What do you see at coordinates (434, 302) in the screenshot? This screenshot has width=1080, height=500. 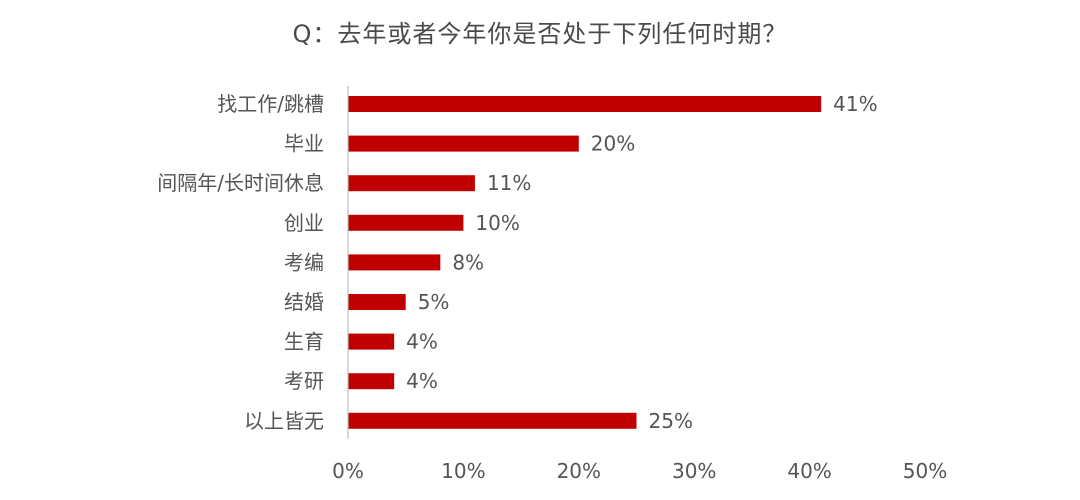 I see `value-label: 5%` at bounding box center [434, 302].